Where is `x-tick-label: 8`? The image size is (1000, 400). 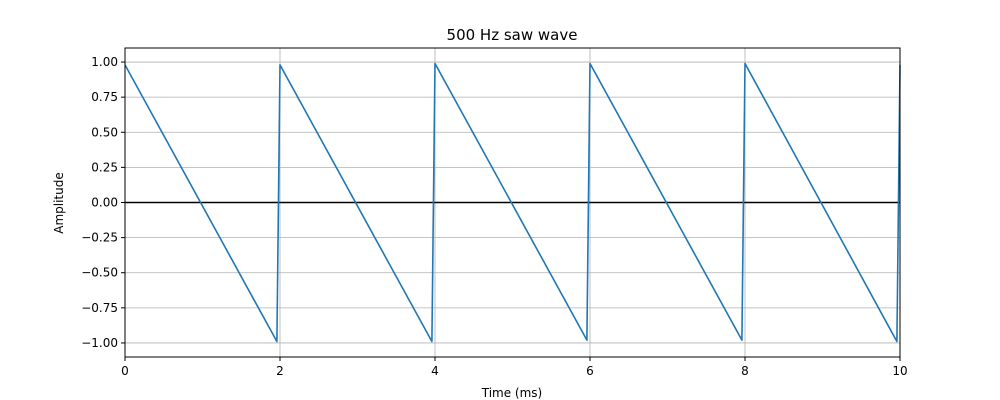 x-tick-label: 8 is located at coordinates (745, 371).